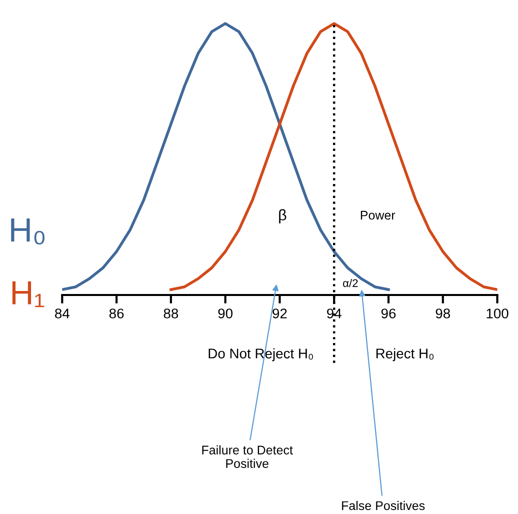 The image size is (518, 514). I want to click on x-tick-label: 94, so click(334, 313).